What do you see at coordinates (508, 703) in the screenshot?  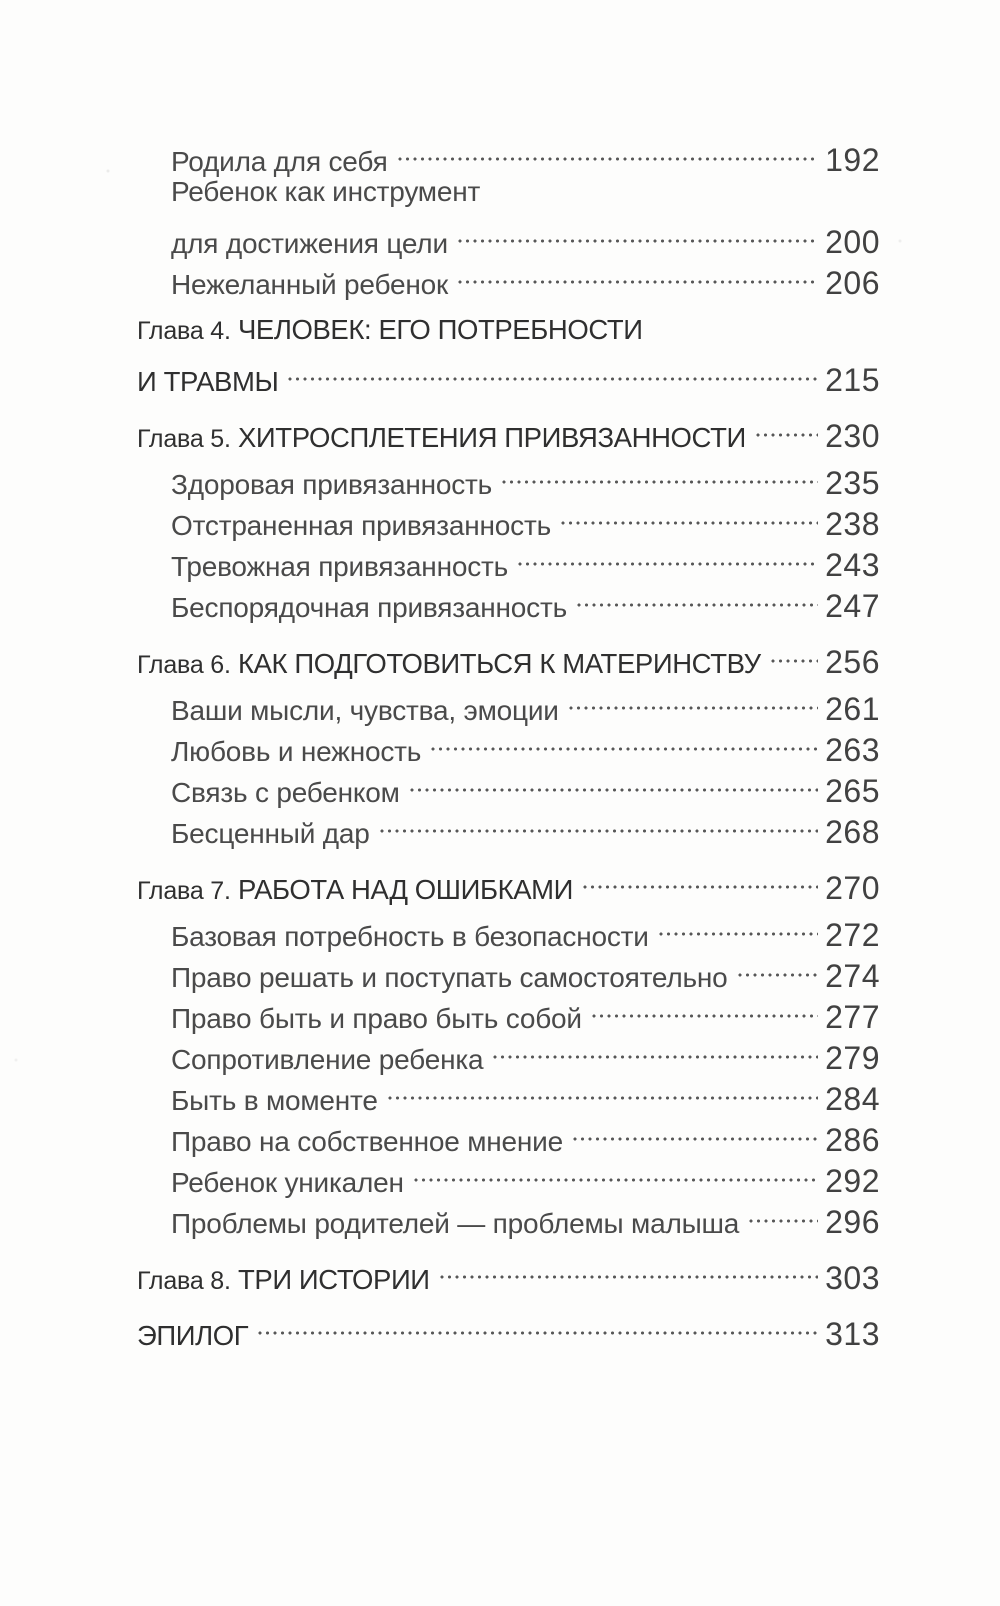 I see `toc-section-entry: Ваши мысли, чувства, эмоции 261` at bounding box center [508, 703].